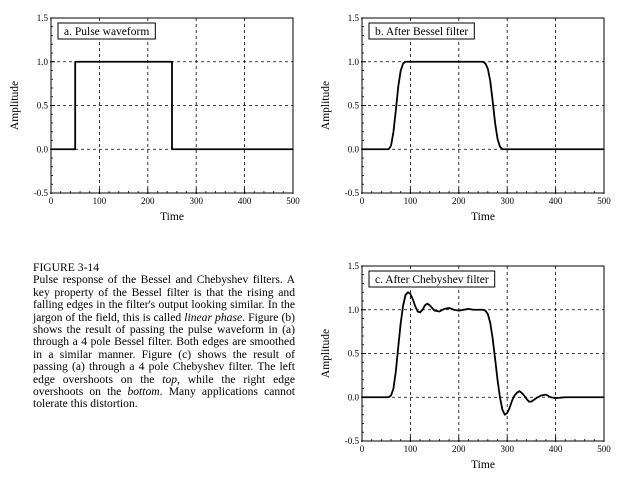  Describe the element at coordinates (143, 392) in the screenshot. I see `caption-part-6: bottom` at that location.